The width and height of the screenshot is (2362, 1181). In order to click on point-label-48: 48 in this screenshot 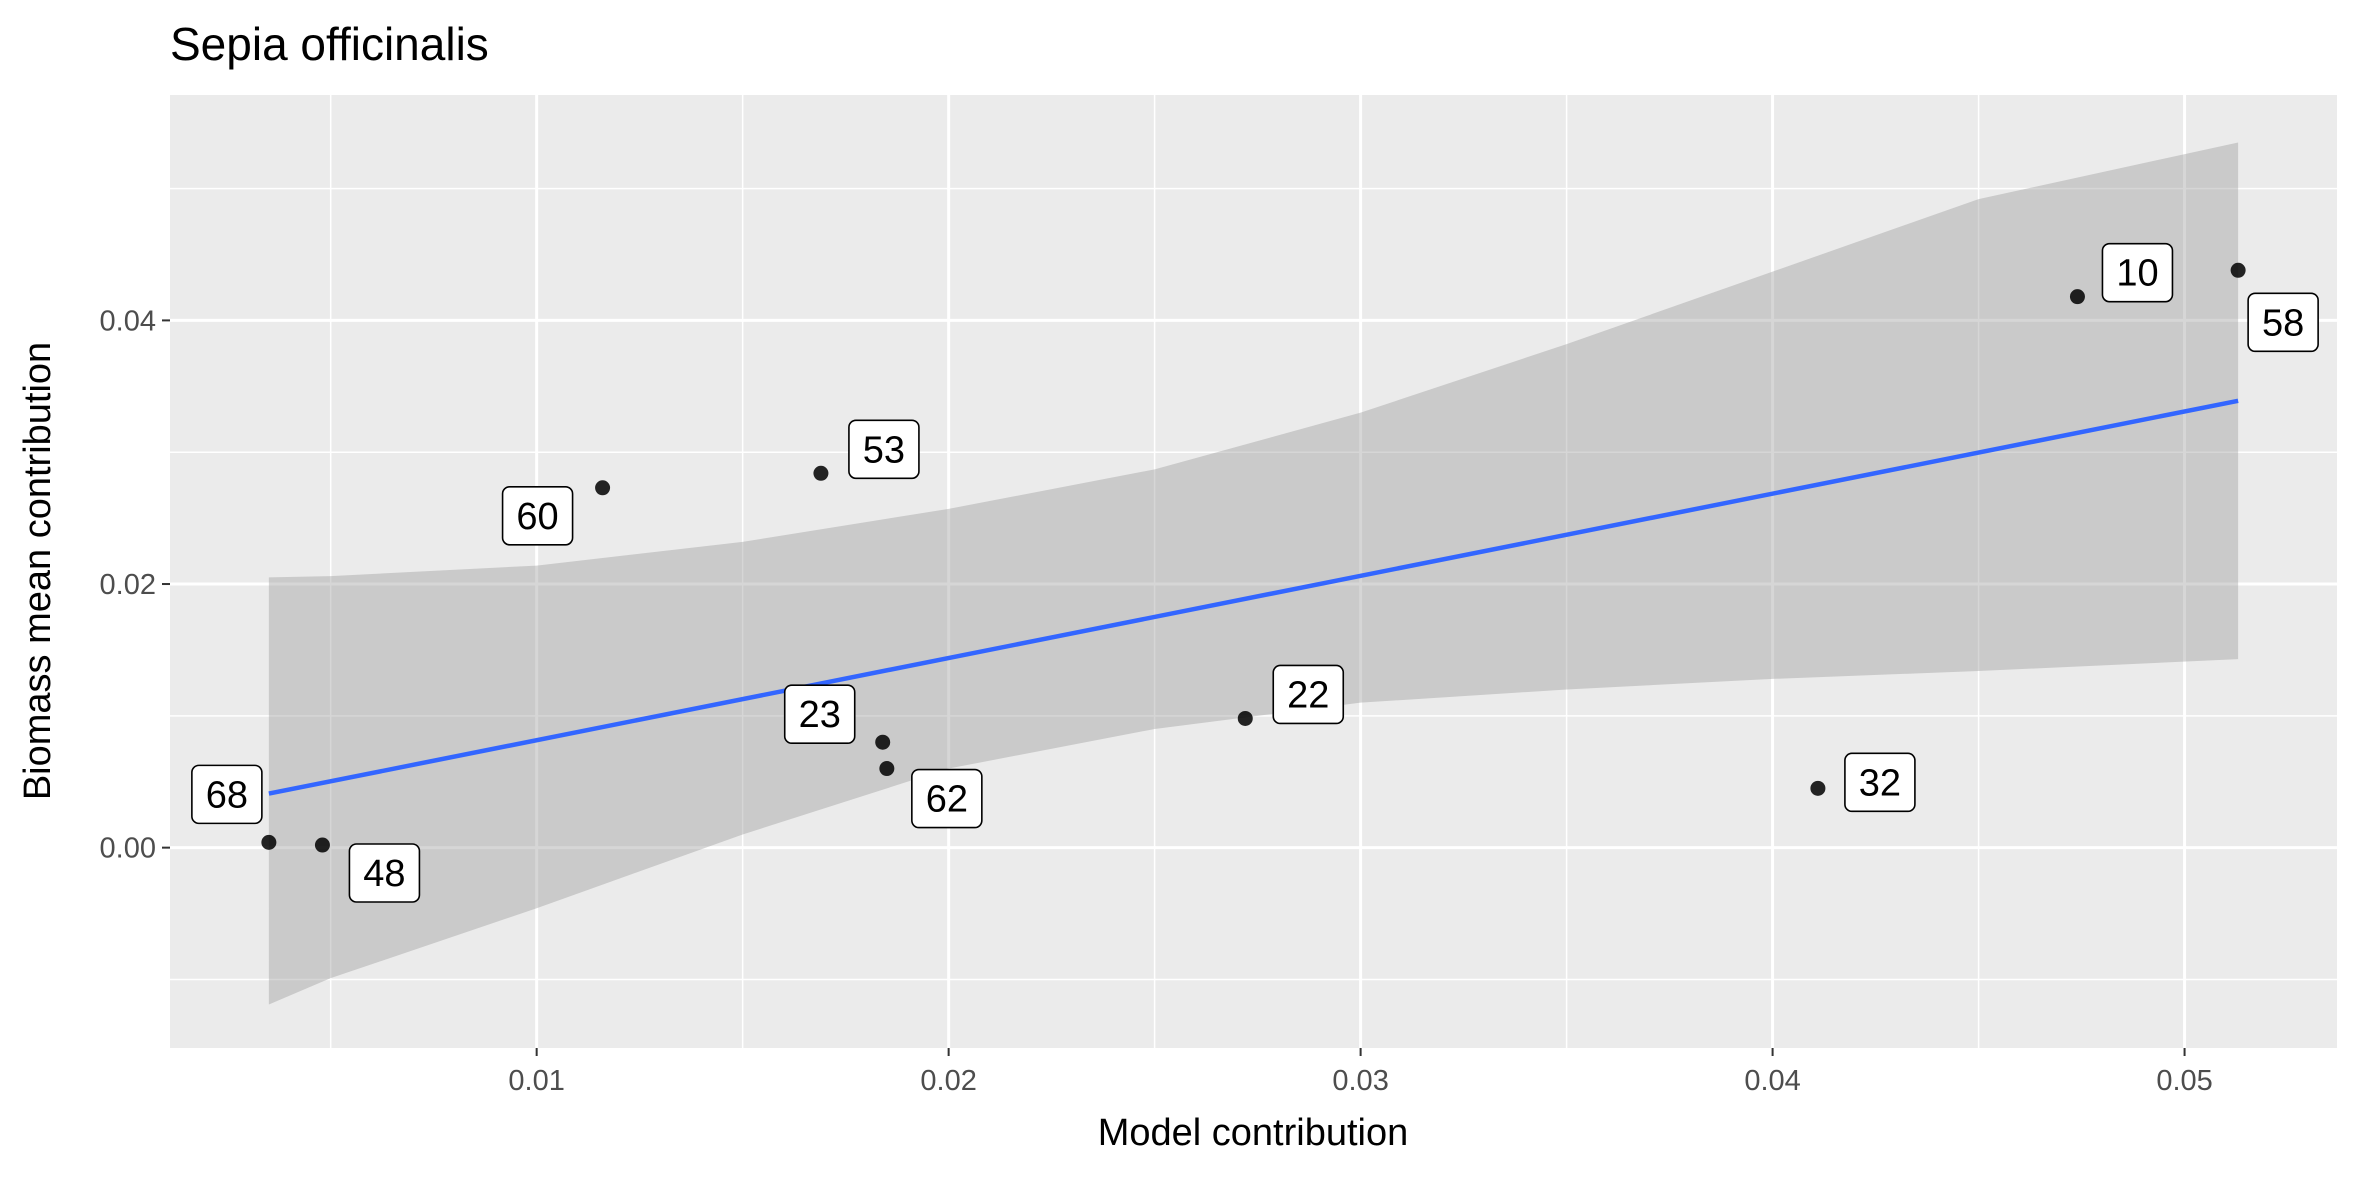, I will do `click(384, 873)`.